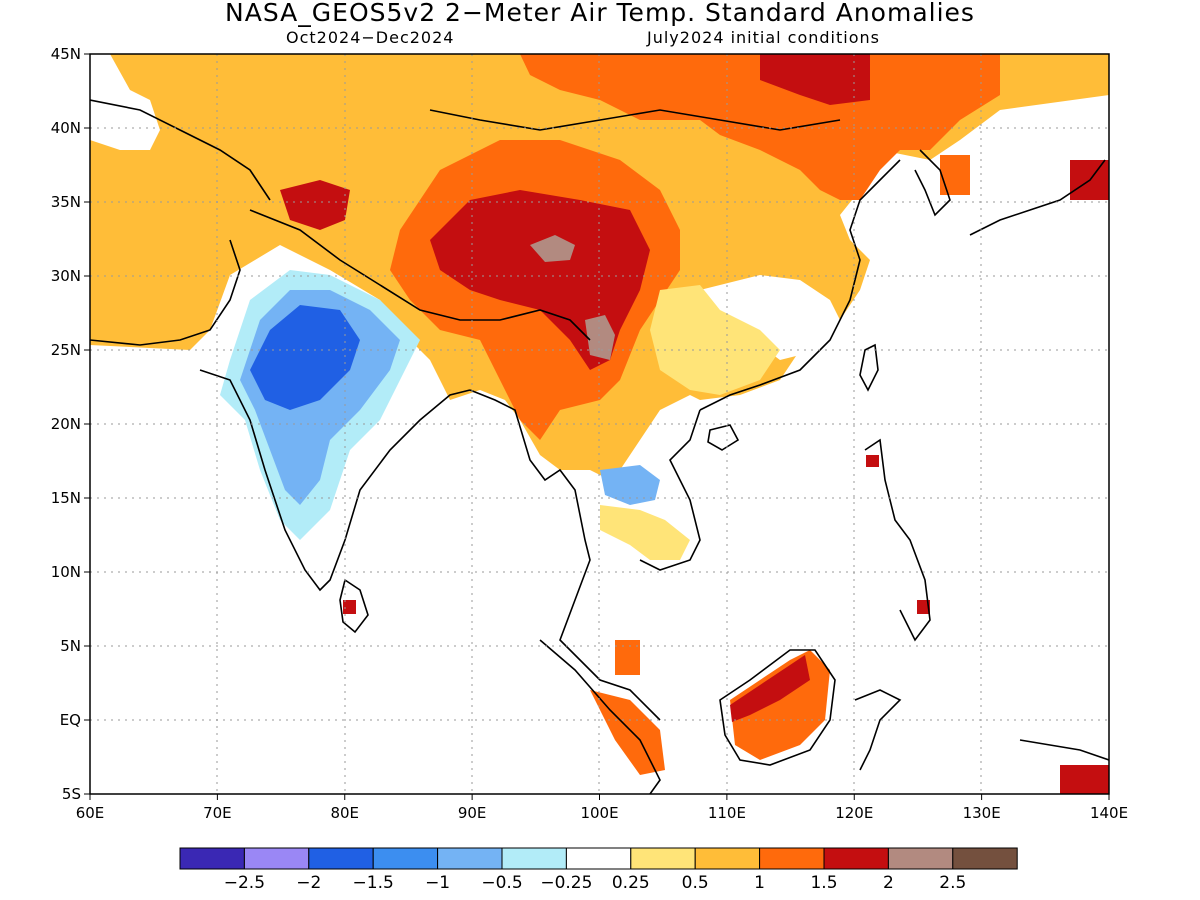 This screenshot has height=900, width=1200. What do you see at coordinates (66, 128) in the screenshot?
I see `lat-tick-label: 40N` at bounding box center [66, 128].